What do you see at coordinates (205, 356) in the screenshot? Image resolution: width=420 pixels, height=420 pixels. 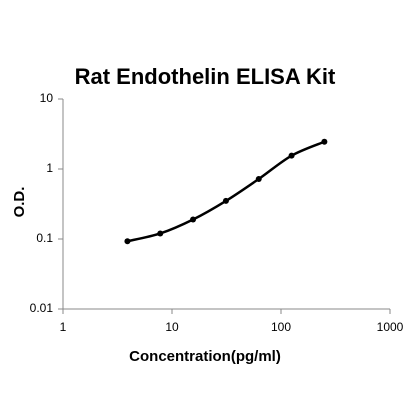 I see `x-axis-label: Concentration(pg/ml)` at bounding box center [205, 356].